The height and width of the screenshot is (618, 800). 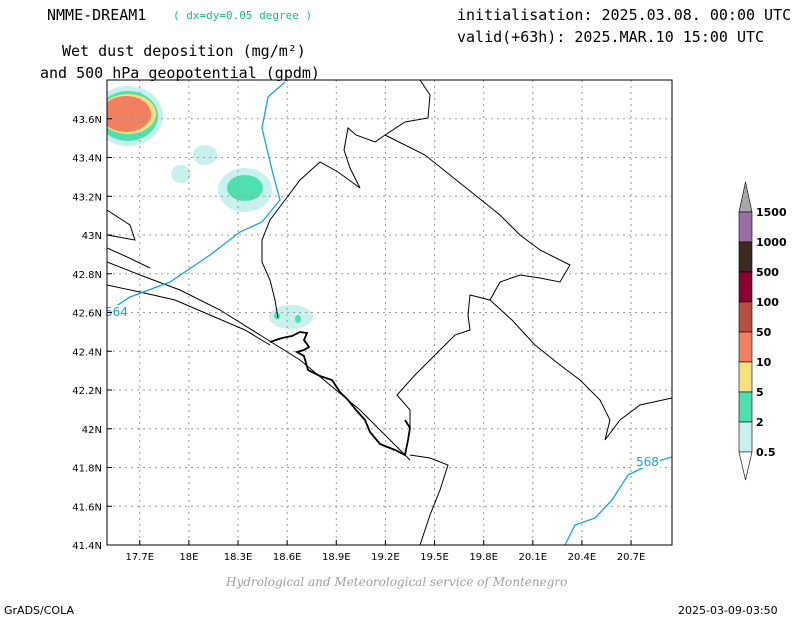 I want to click on lon-tick-label: 18.3E, so click(x=238, y=557).